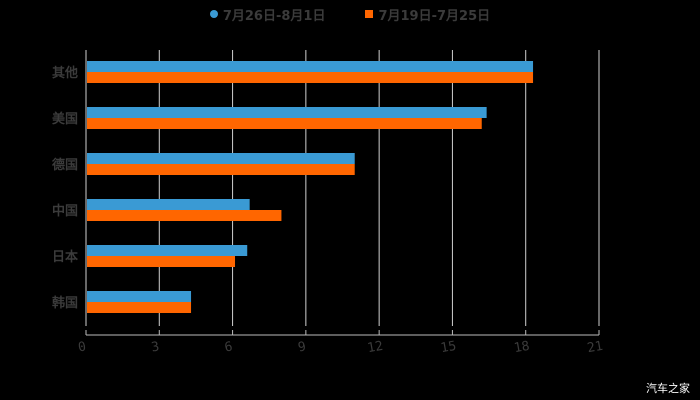 The height and width of the screenshot is (400, 700). Describe the element at coordinates (522, 347) in the screenshot. I see `x-tick-label: 18` at that location.